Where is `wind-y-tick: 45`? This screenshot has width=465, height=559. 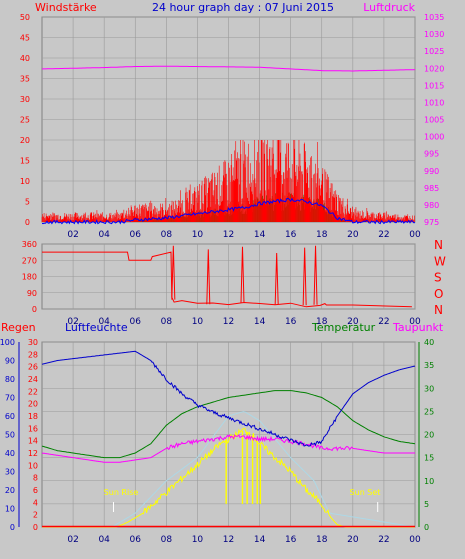
wind-y-tick: 45 is located at coordinates (25, 38).